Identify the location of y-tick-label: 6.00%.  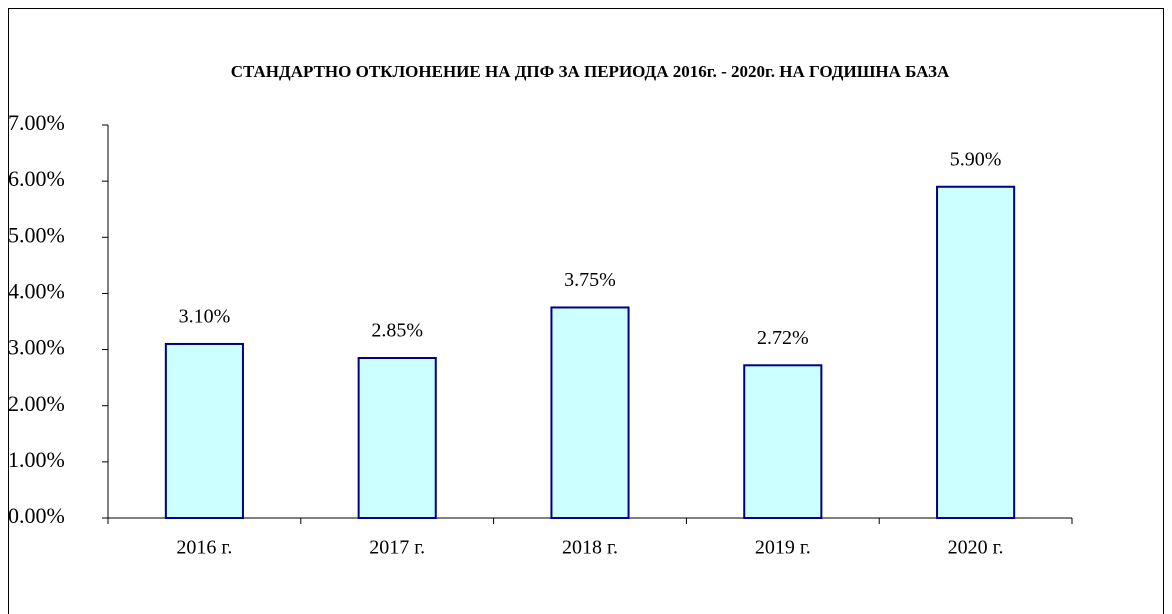
(36, 178).